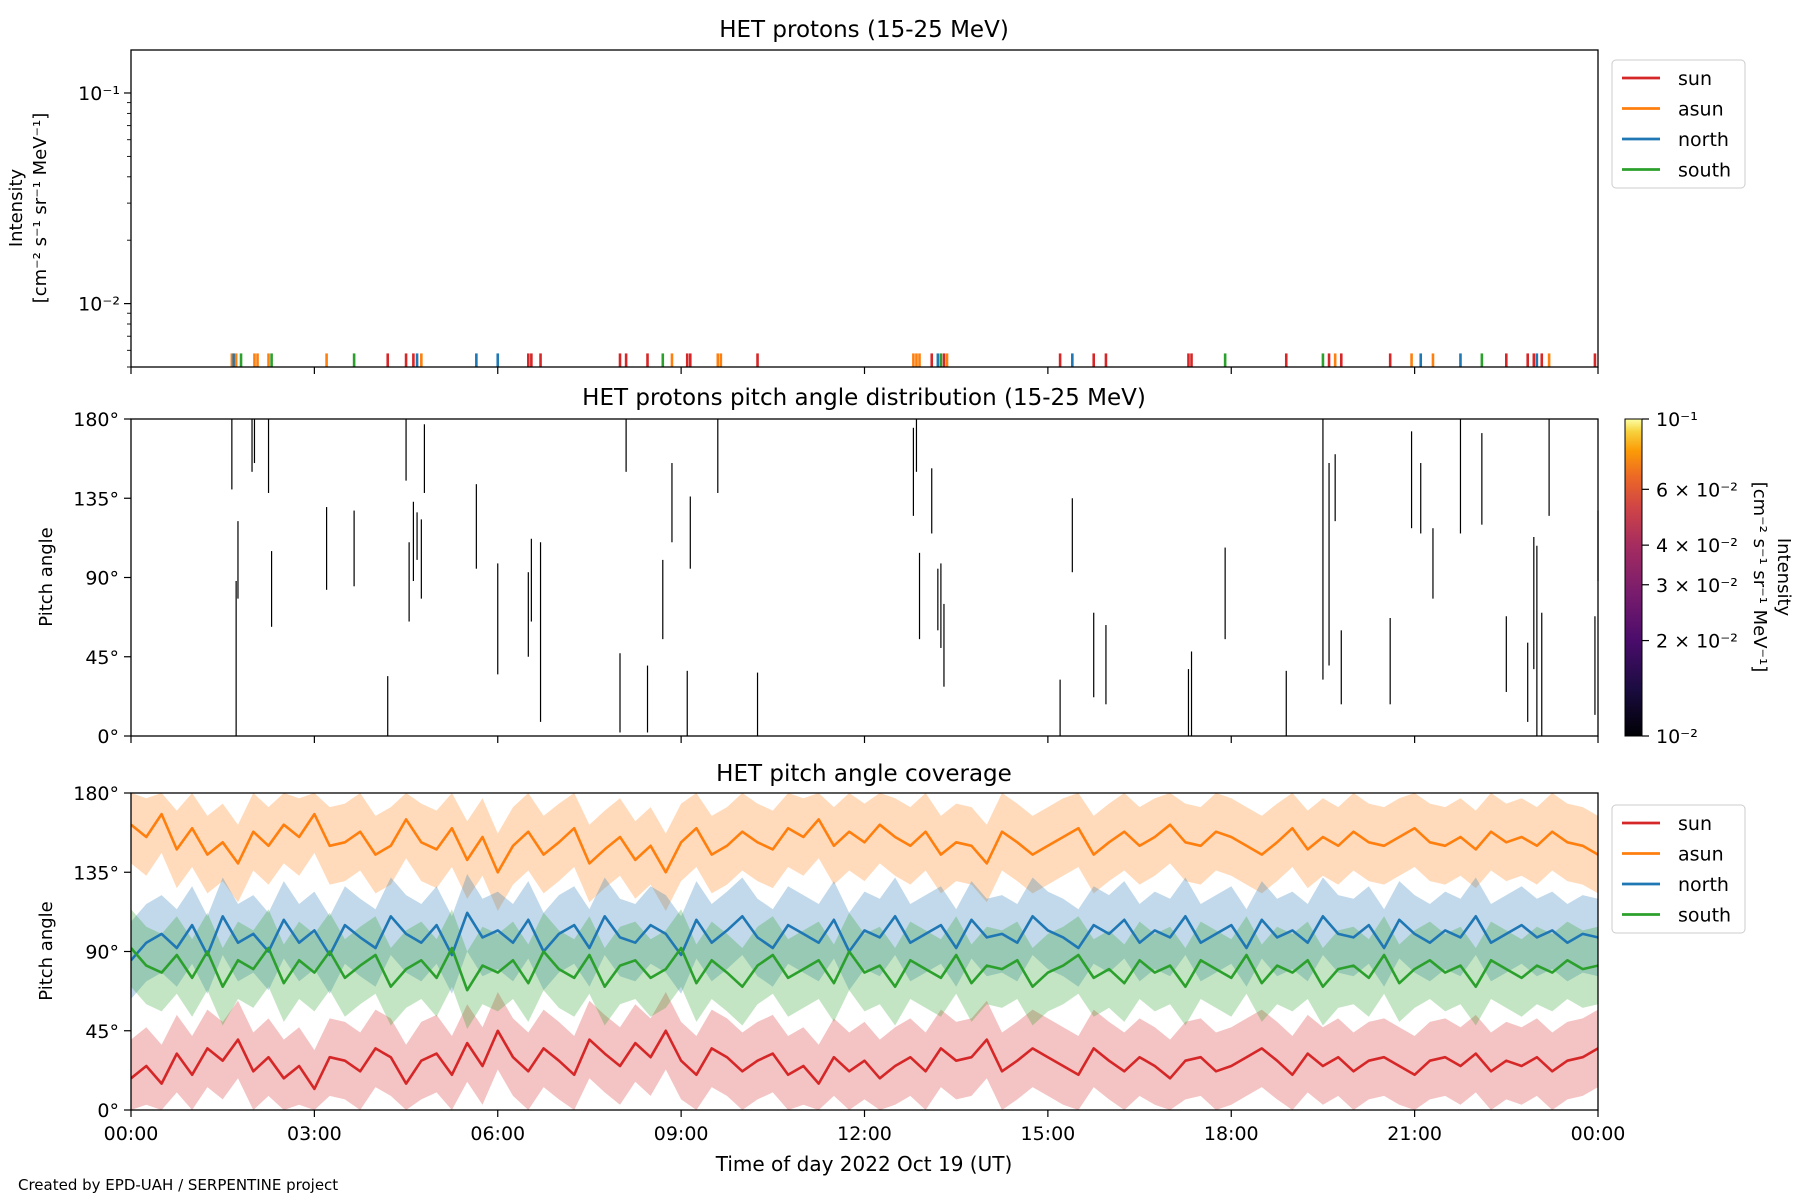  I want to click on coverage-line-south, so click(864, 969).